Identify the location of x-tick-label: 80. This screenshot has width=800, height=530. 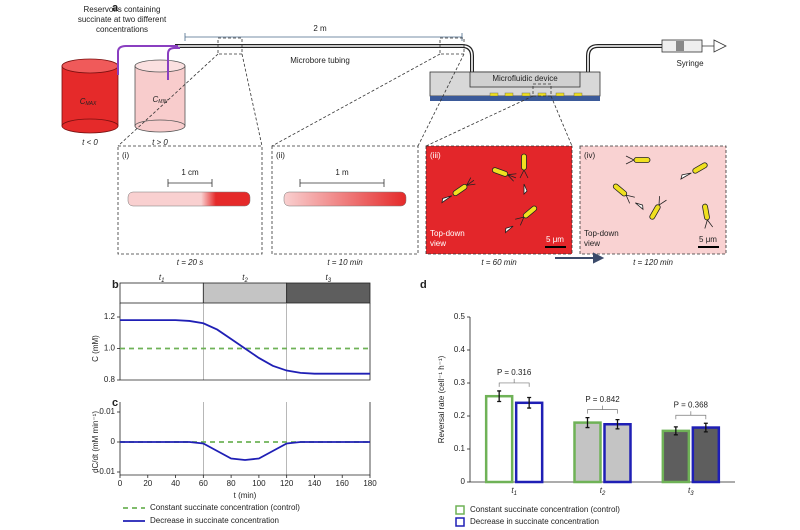
(231, 483).